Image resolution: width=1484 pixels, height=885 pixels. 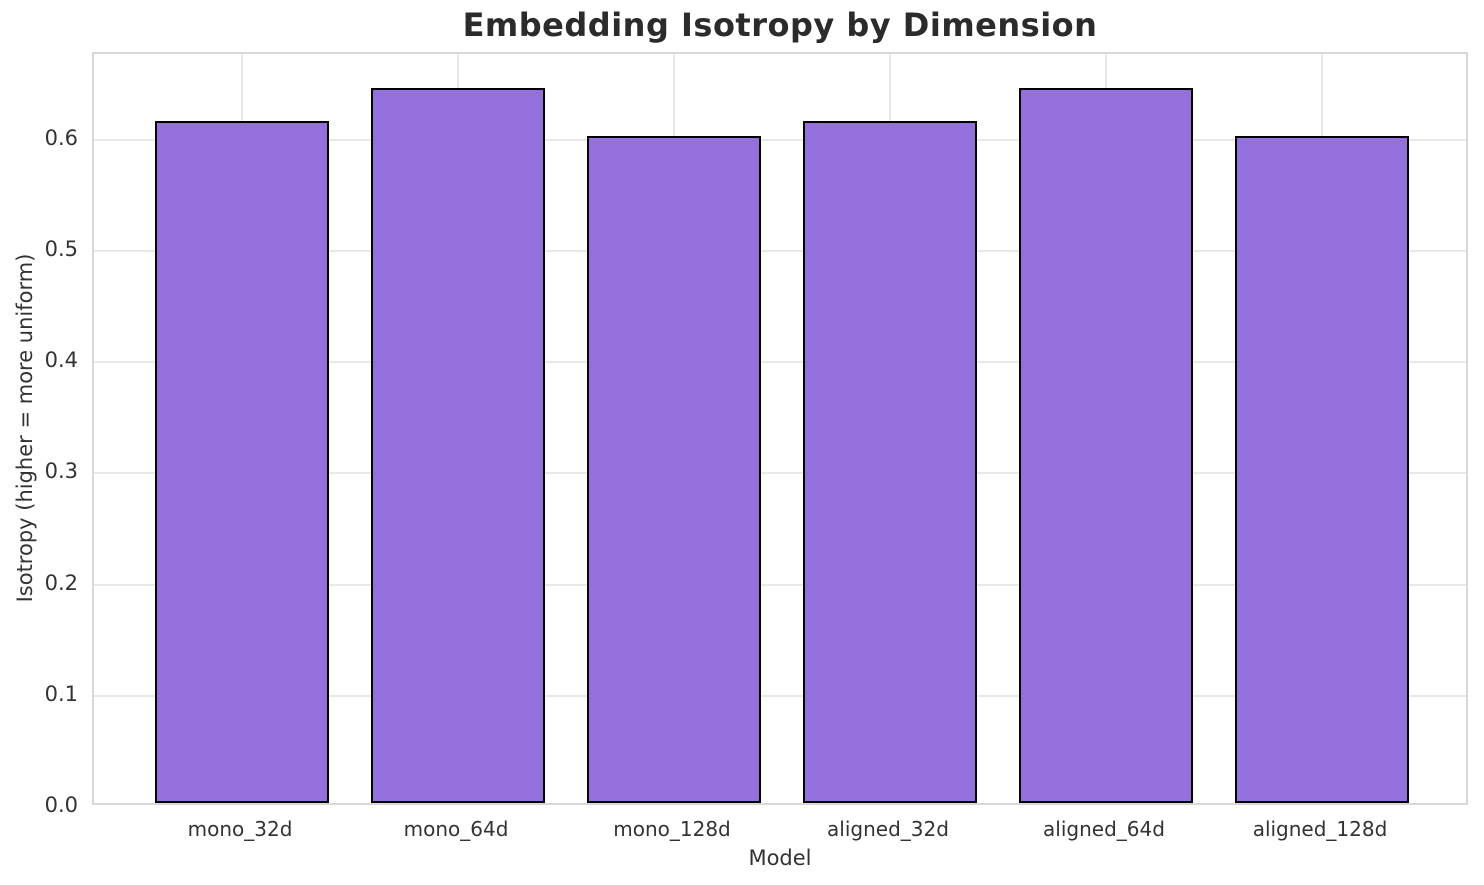 I want to click on x-tick-label: mono_128d, so click(x=672, y=829).